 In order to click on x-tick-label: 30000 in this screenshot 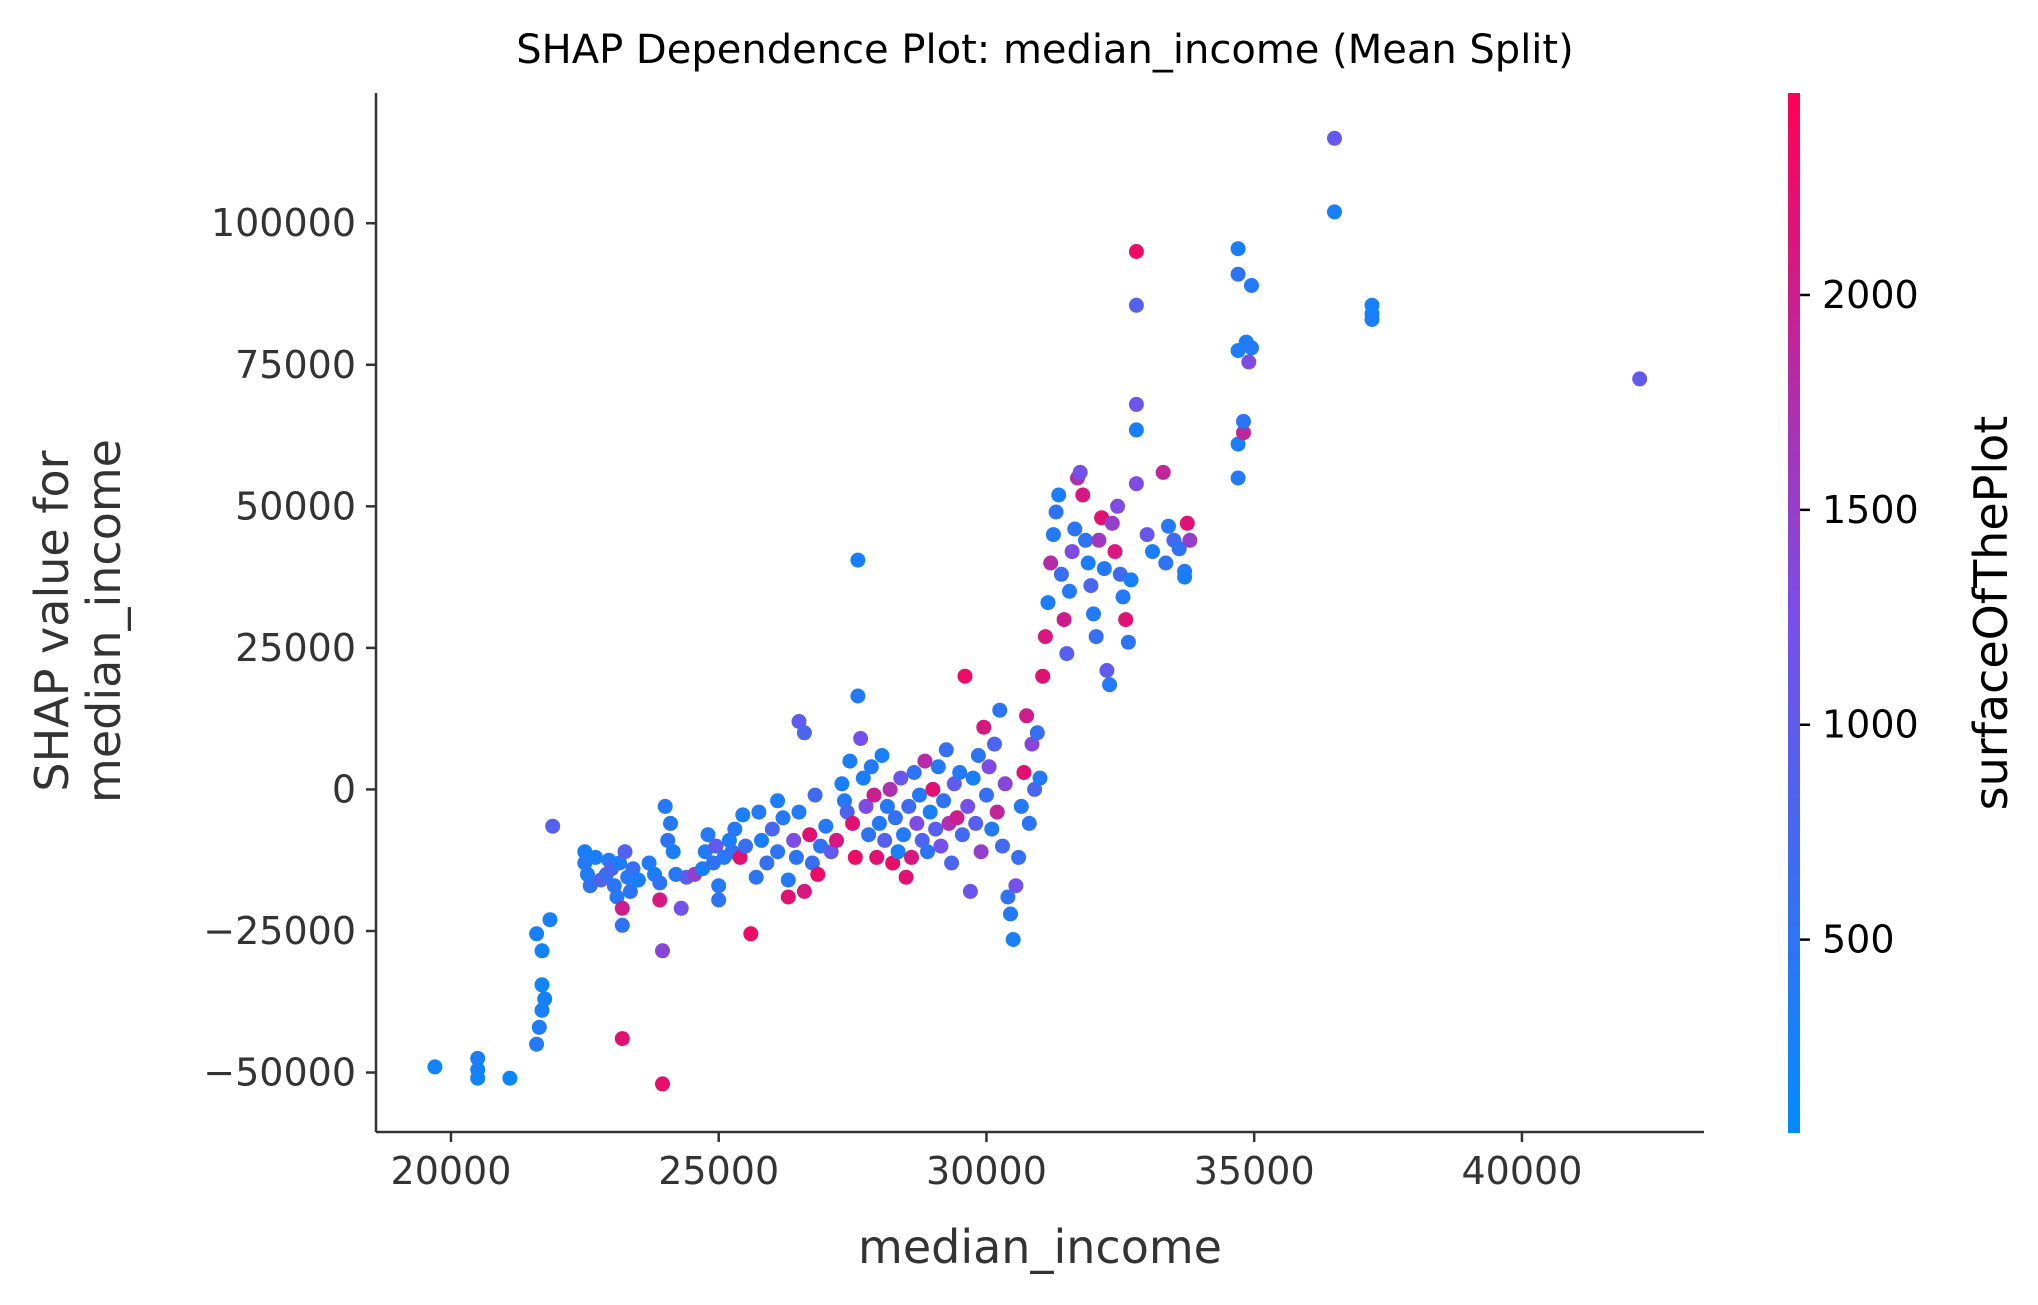, I will do `click(986, 1171)`.